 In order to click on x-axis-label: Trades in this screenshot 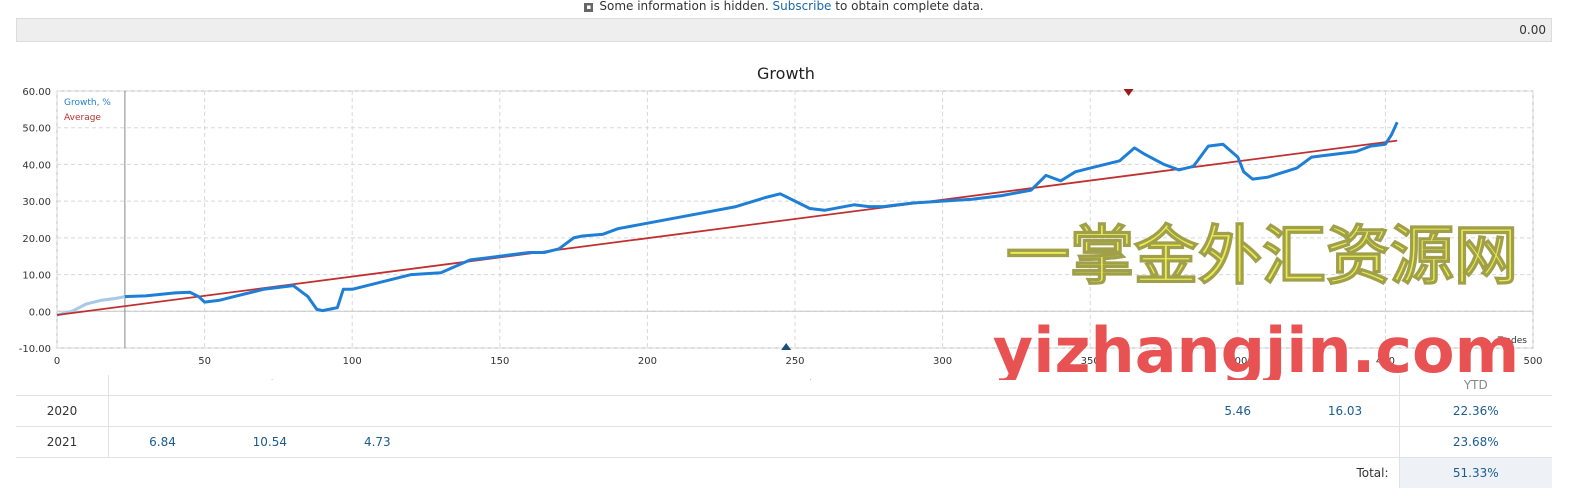, I will do `click(1512, 341)`.